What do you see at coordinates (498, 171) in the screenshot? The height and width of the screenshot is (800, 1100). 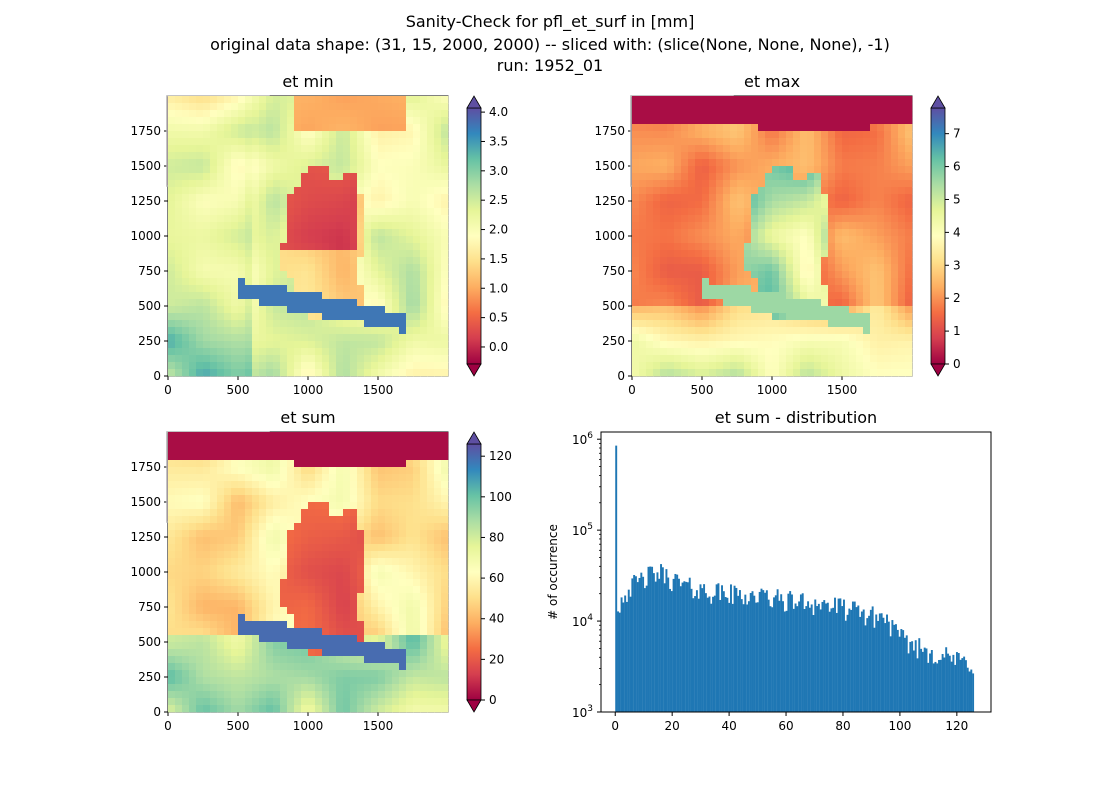 I see `et-min-colorbar-tick-label: 3.0` at bounding box center [498, 171].